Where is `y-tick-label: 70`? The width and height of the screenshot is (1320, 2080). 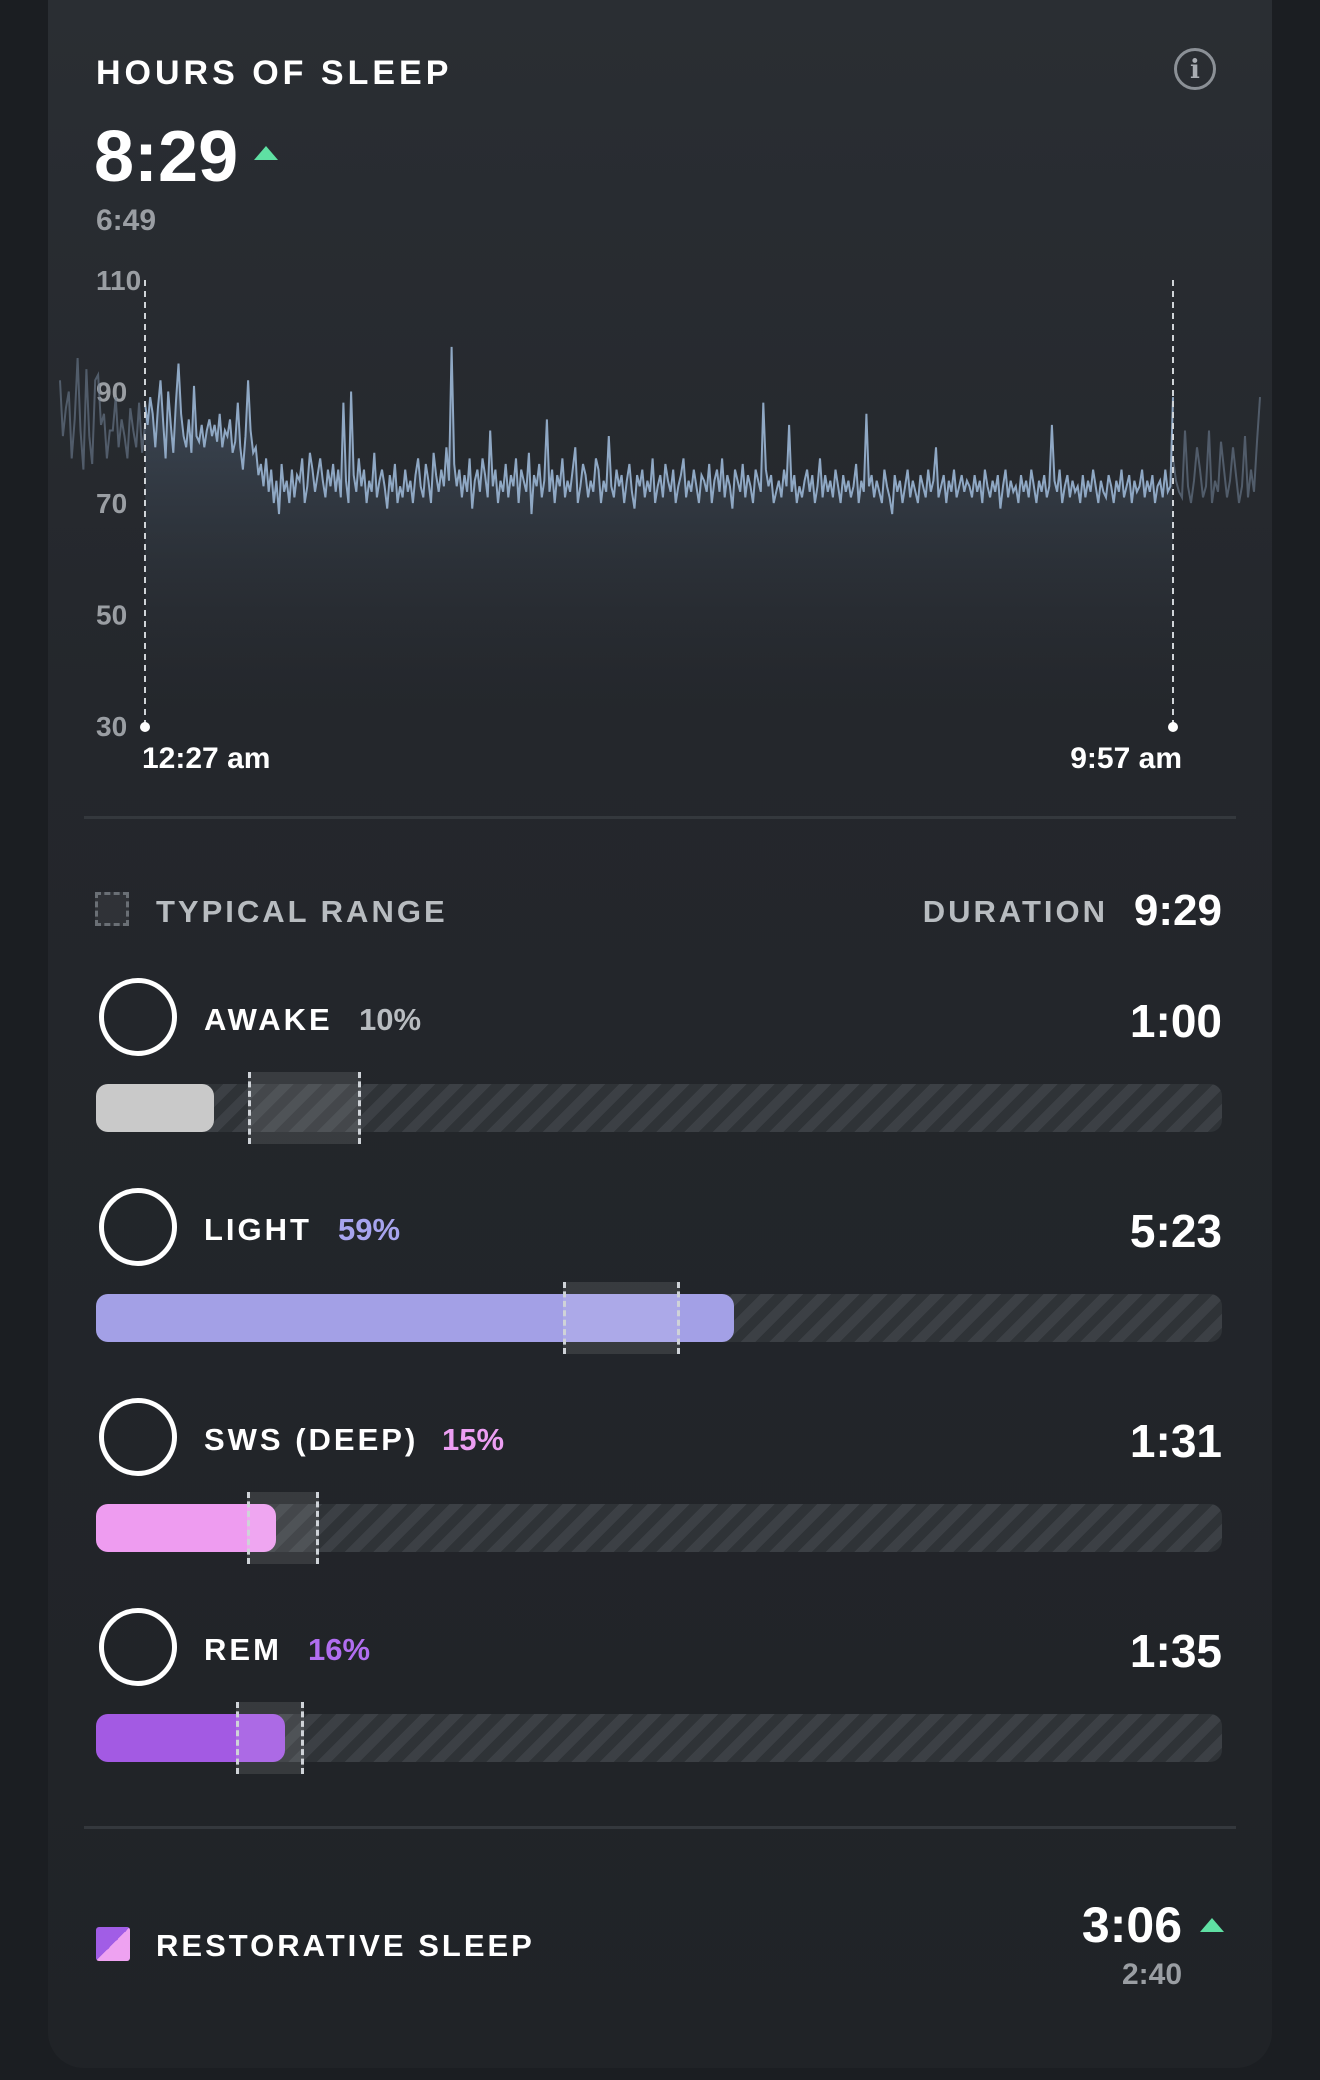 y-tick-label: 70 is located at coordinates (111, 503).